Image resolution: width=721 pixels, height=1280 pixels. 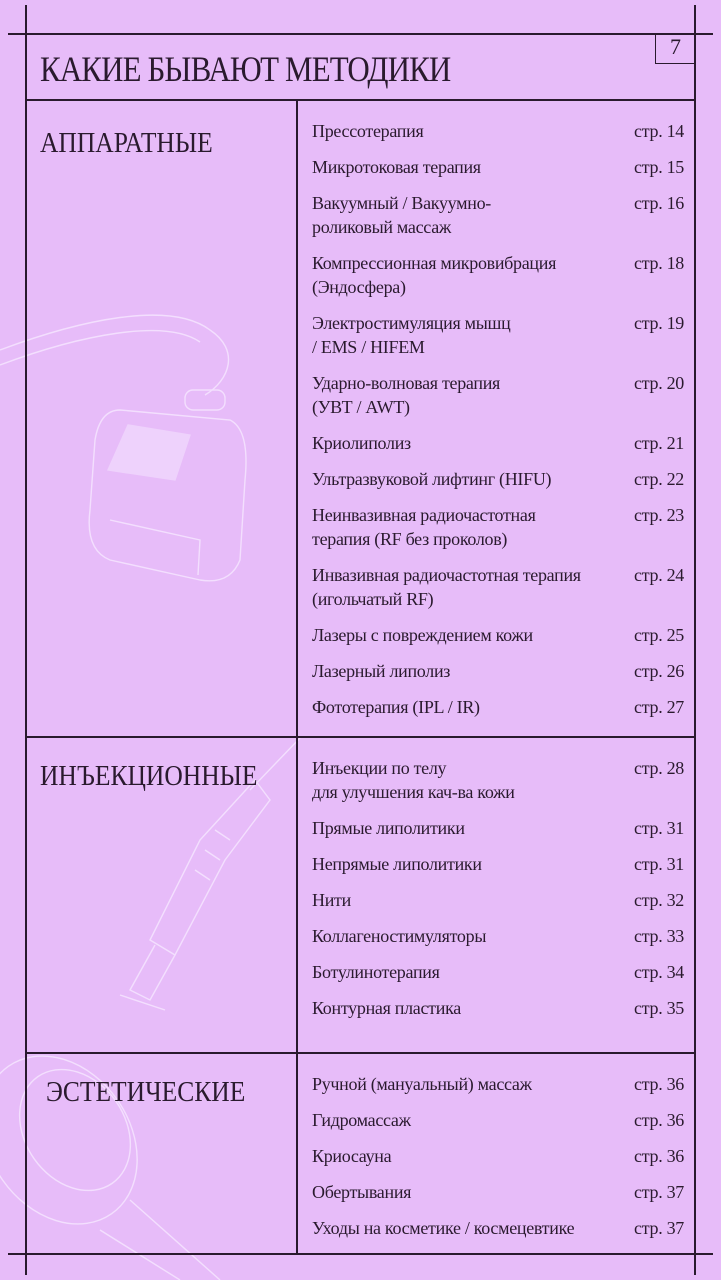 I want to click on toc-entry: Микротоковая терапия стр. 15, so click(x=498, y=167).